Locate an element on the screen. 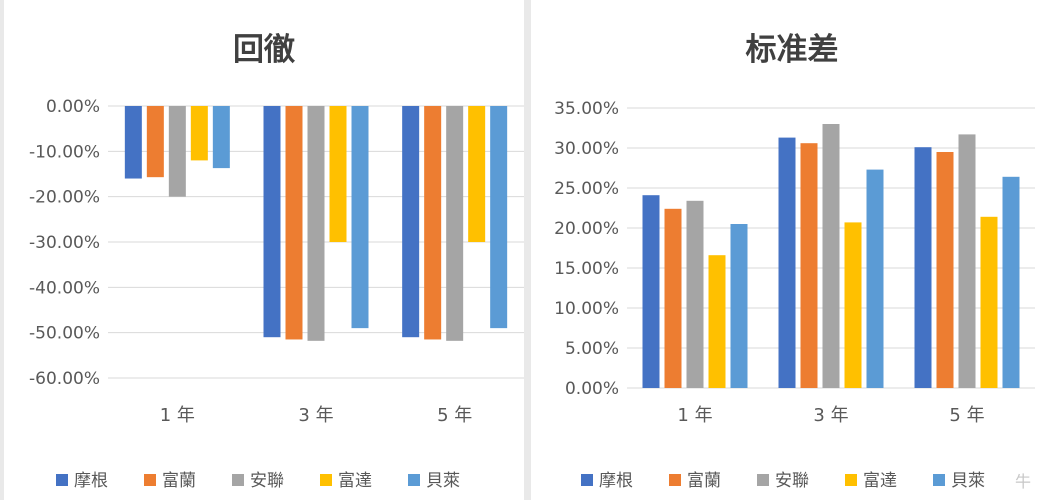 The height and width of the screenshot is (500, 1053). y-tick-label: -60.00% is located at coordinates (64, 379).